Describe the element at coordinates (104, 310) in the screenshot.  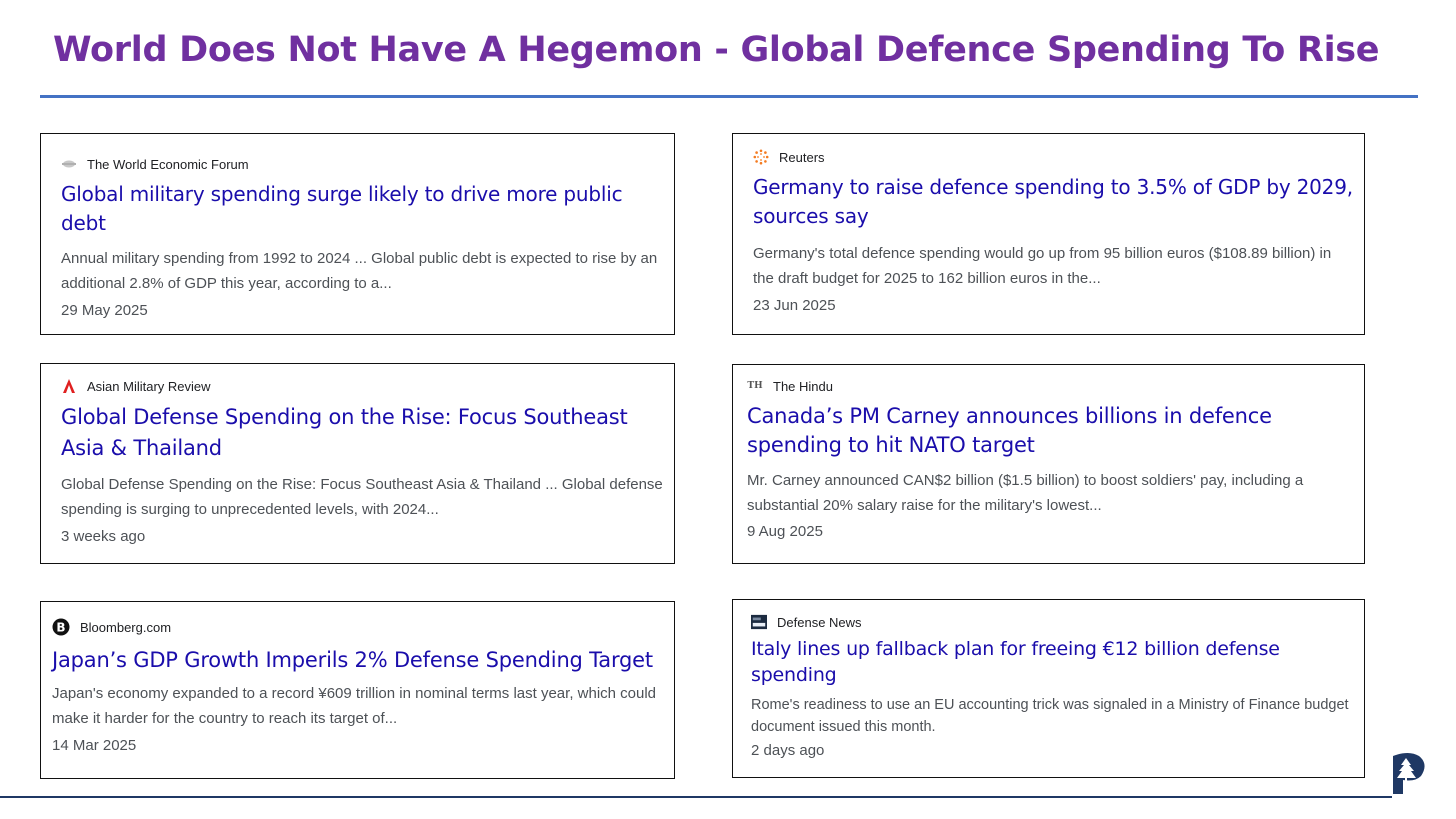
I see `news-date: 29 May 2025` at that location.